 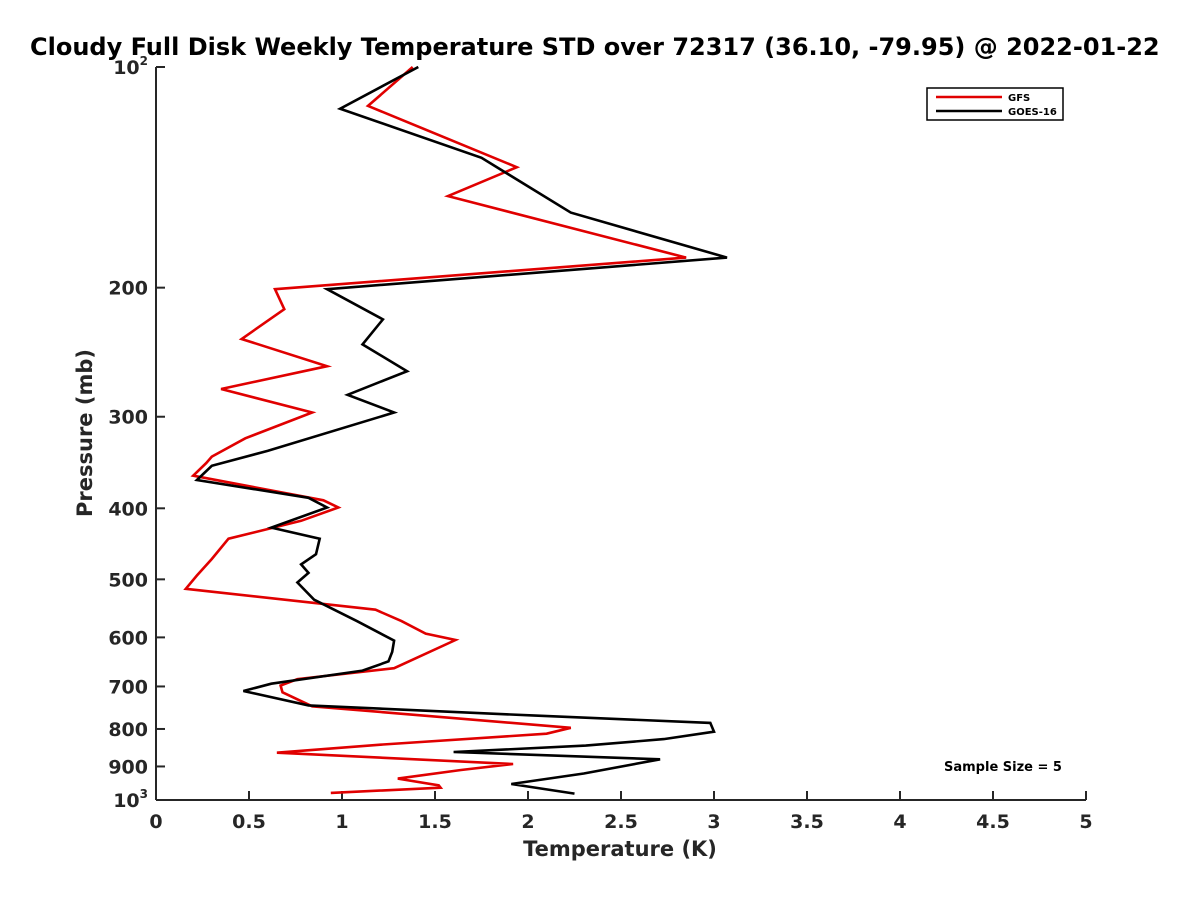 I want to click on x-tick-label: 1.5, so click(x=435, y=822).